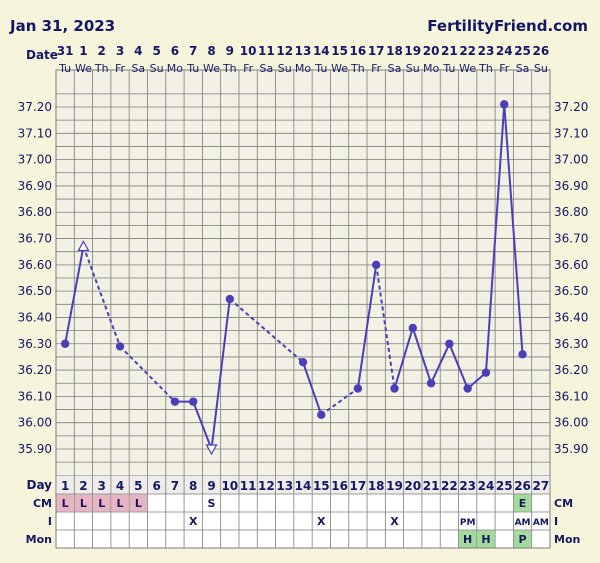 This screenshot has height=563, width=600. What do you see at coordinates (39, 485) in the screenshot?
I see `row-label-day: Day` at bounding box center [39, 485].